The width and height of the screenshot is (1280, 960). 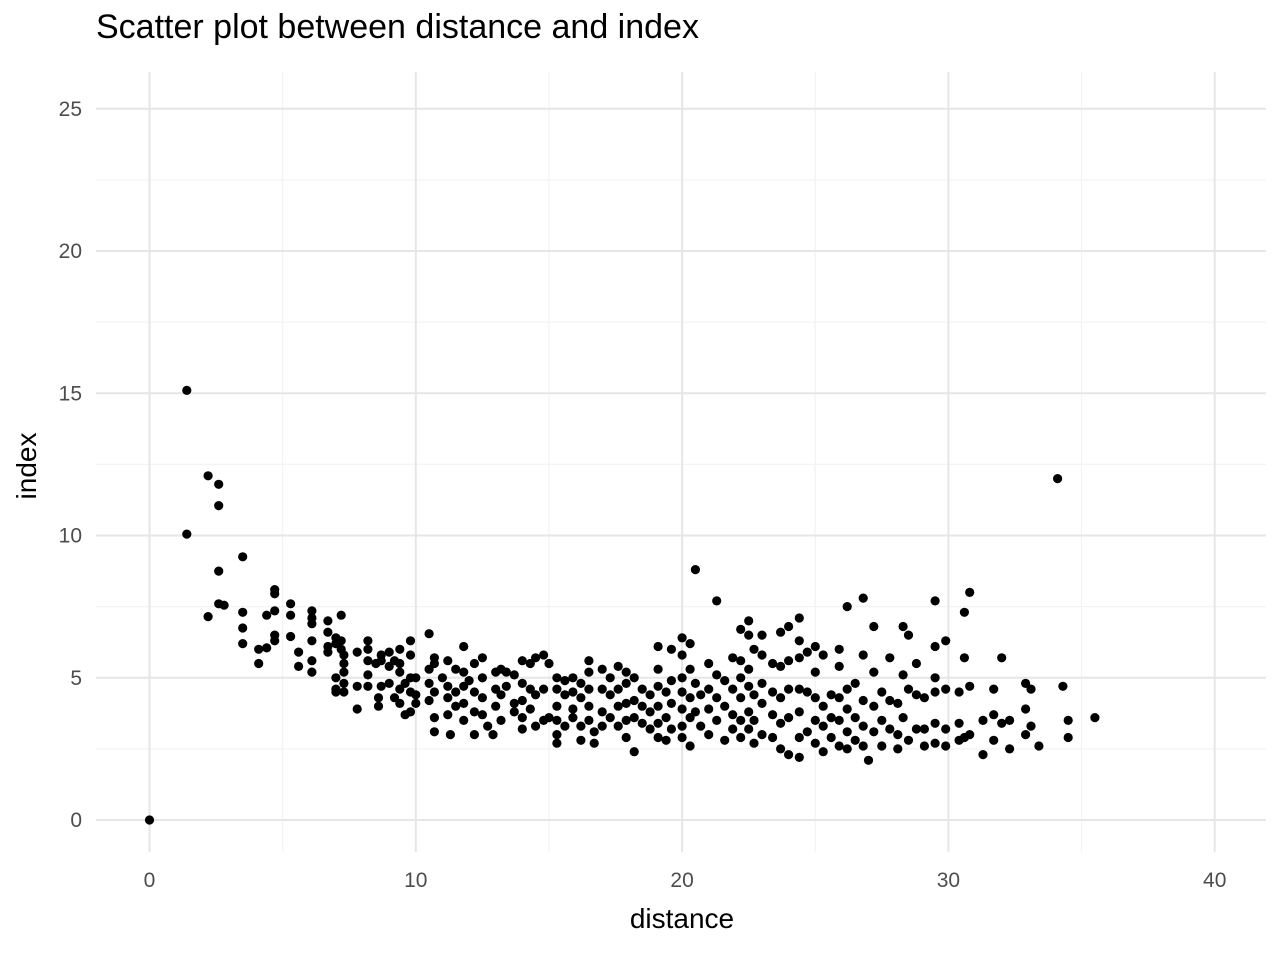 What do you see at coordinates (76, 678) in the screenshot?
I see `y-tick-label: 5` at bounding box center [76, 678].